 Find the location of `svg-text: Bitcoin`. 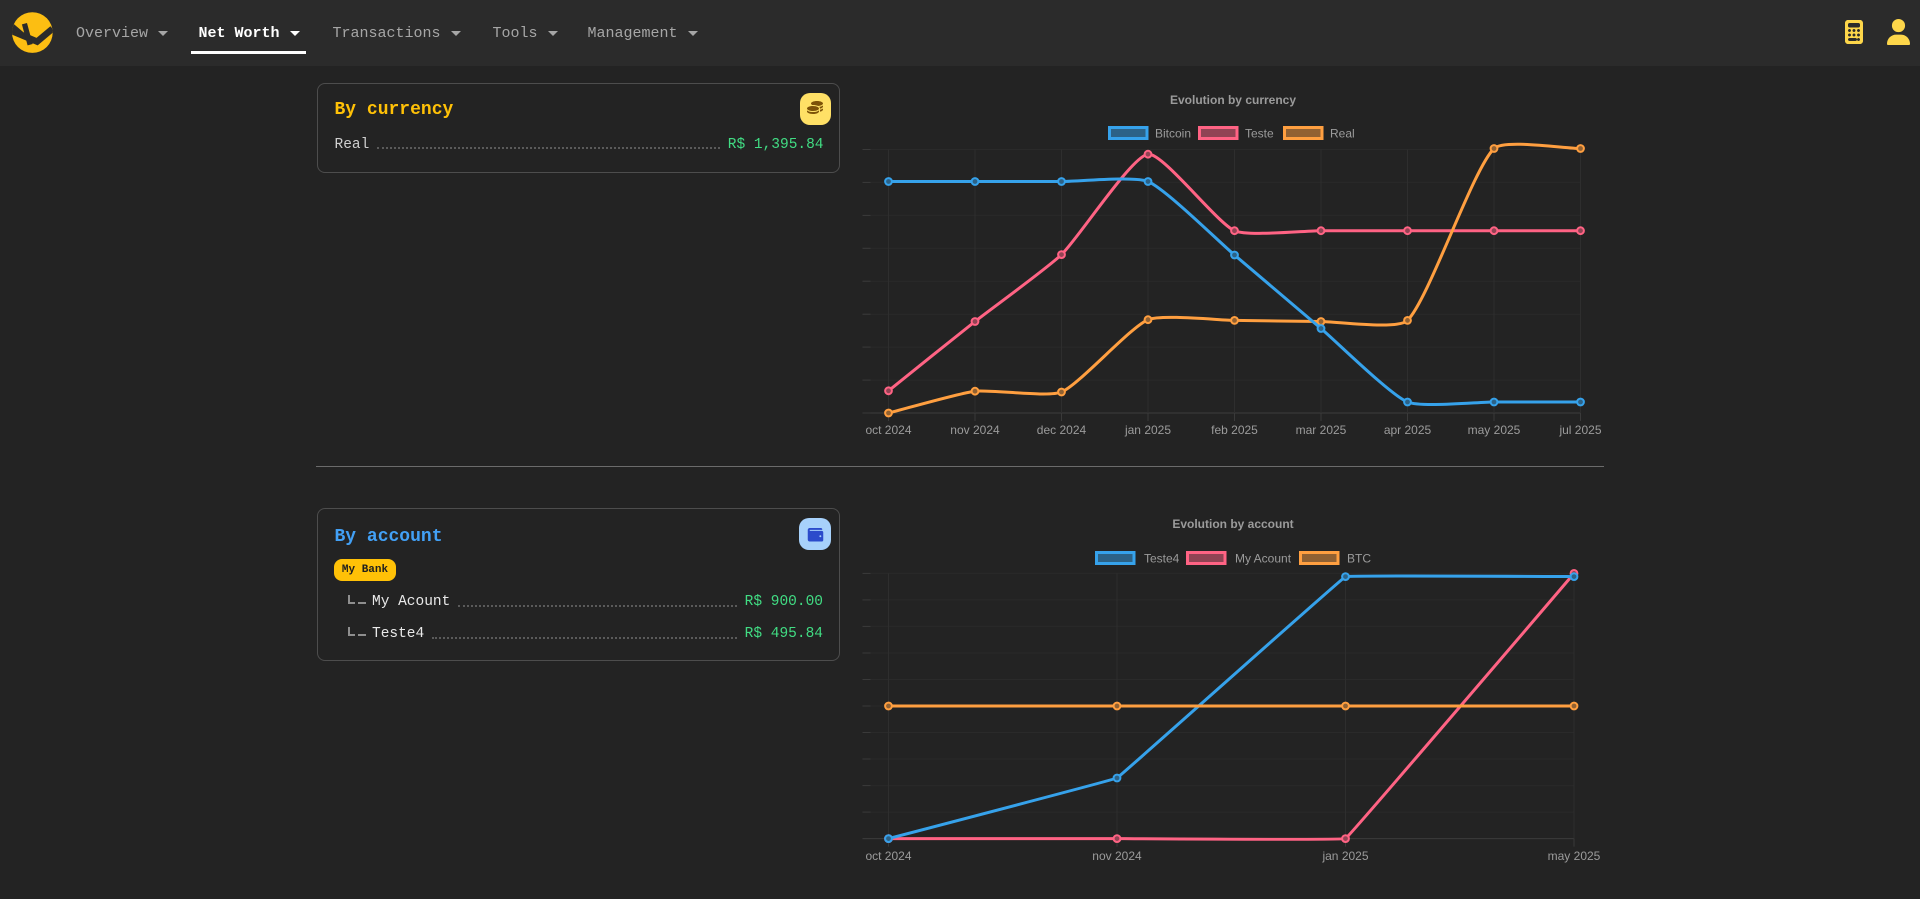

svg-text: Bitcoin is located at coordinates (1173, 134).